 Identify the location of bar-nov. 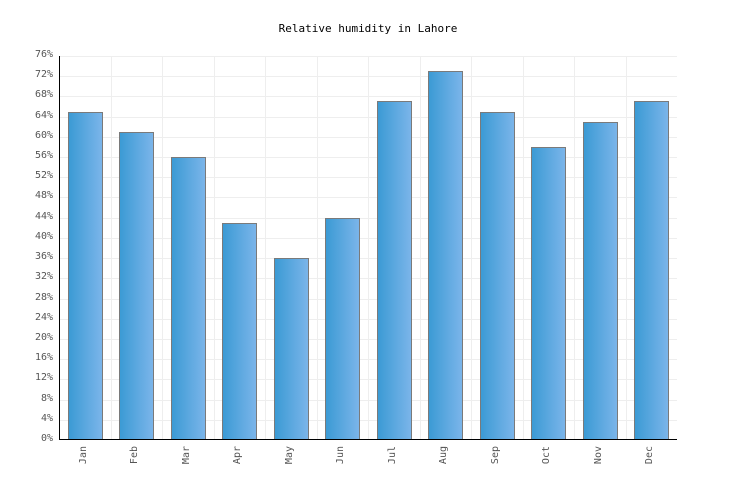
(600, 281).